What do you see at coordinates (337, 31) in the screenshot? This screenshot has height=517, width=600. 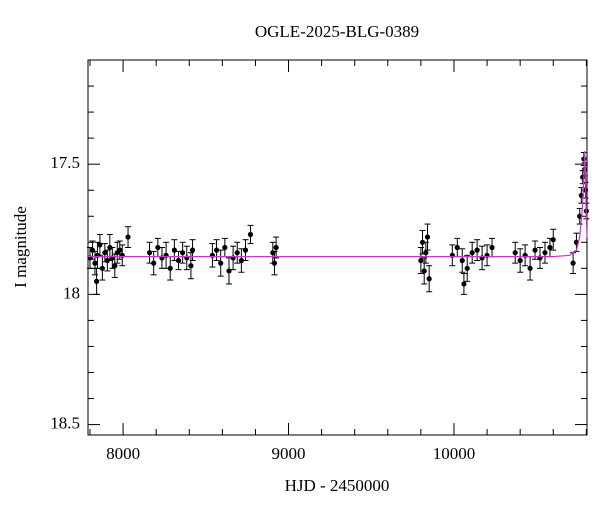 I see `chart-title: OGLE-2025-BLG-0389` at bounding box center [337, 31].